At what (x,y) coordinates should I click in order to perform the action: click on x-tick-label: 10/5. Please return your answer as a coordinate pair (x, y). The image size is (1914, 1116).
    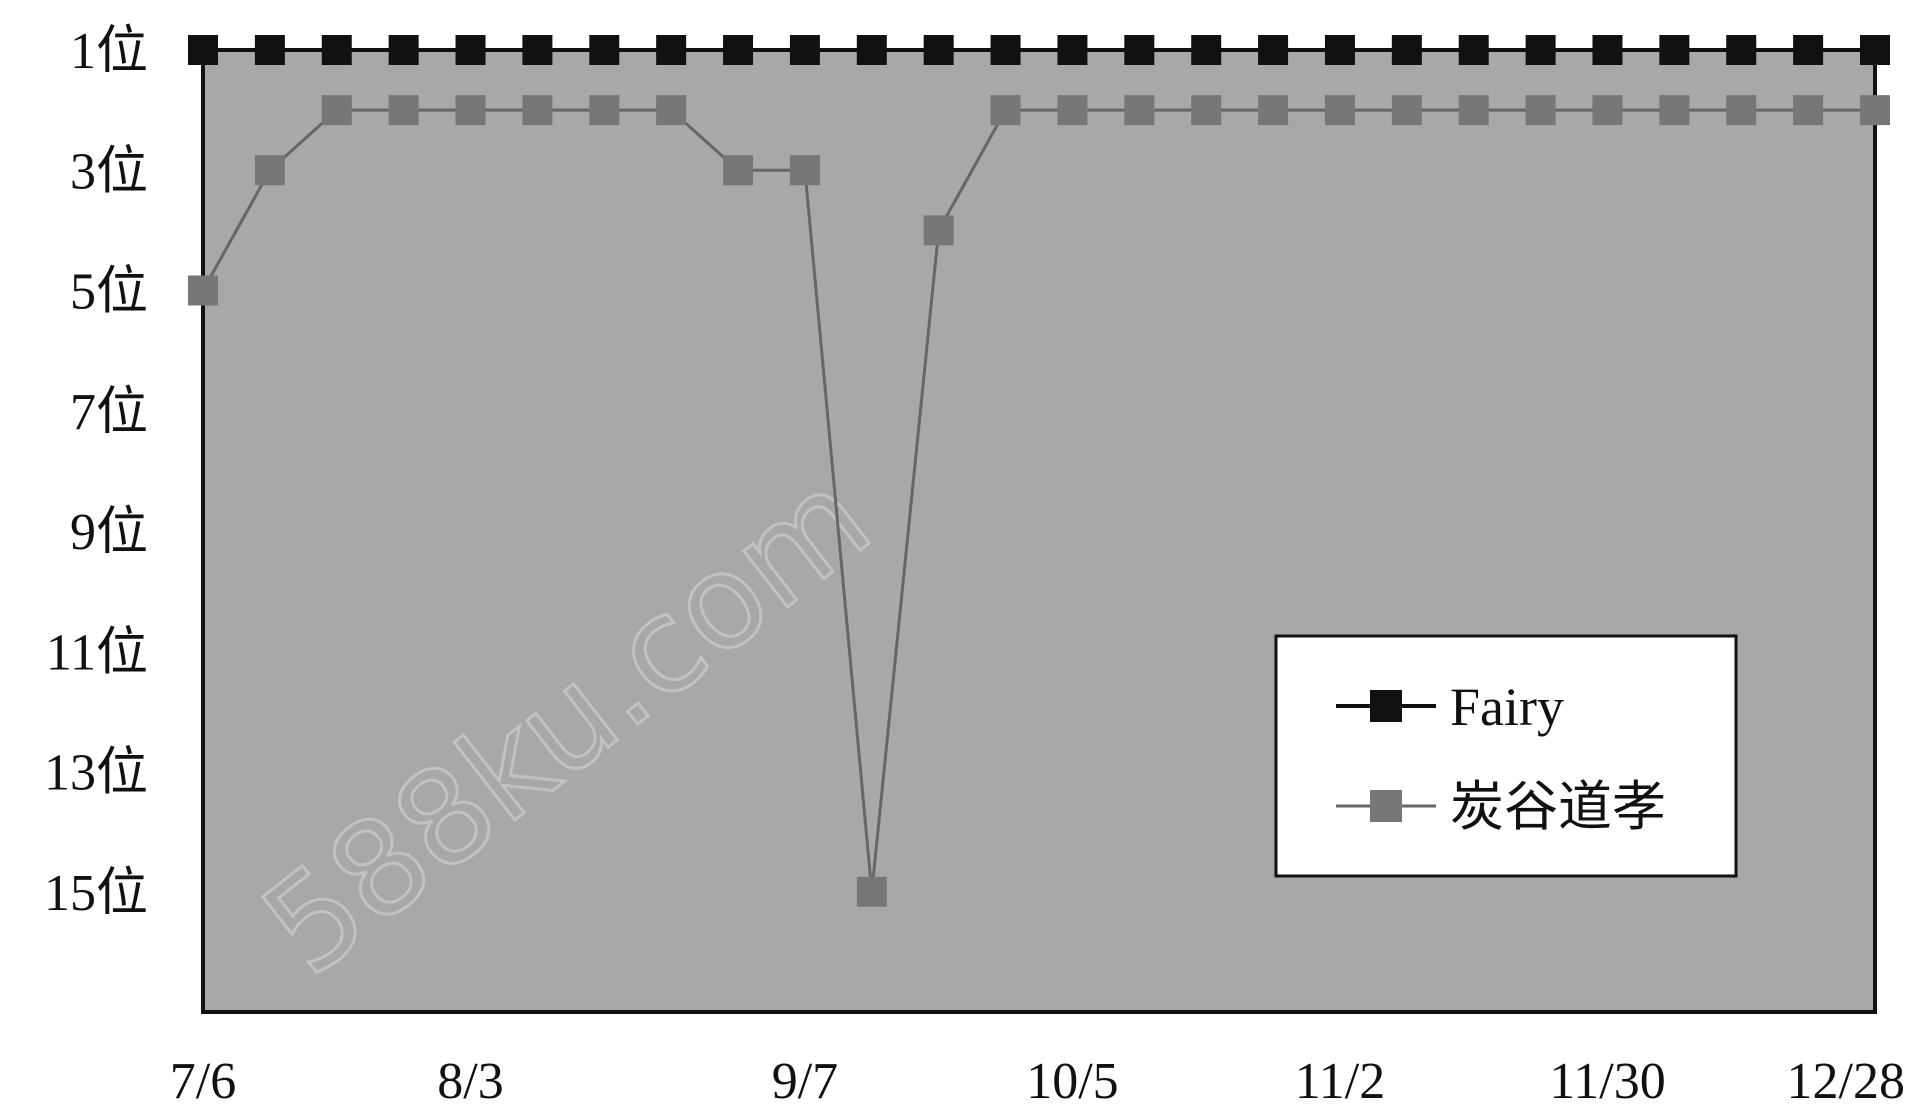
    Looking at the image, I should click on (1072, 1081).